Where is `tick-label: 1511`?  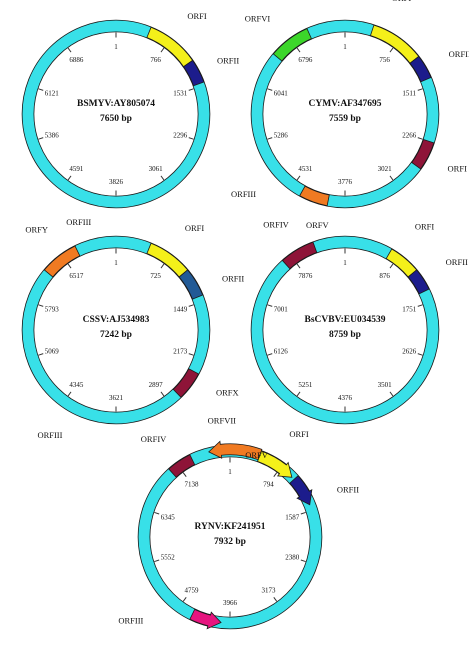 tick-label: 1511 is located at coordinates (409, 94).